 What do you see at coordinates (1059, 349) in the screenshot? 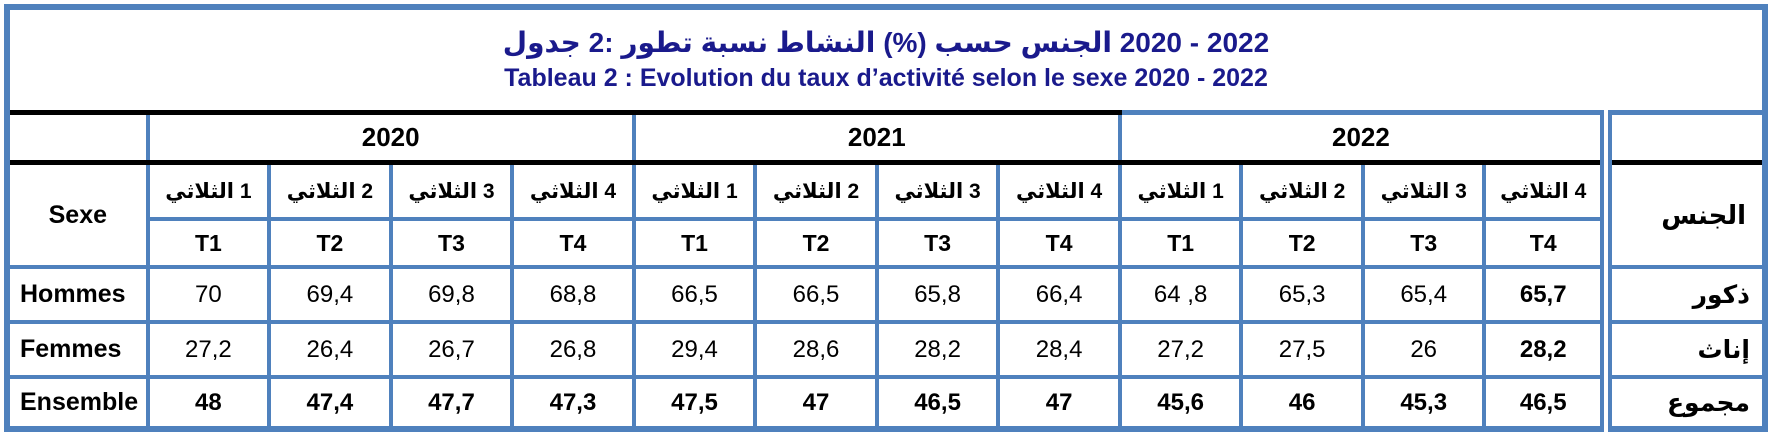
I see `data-cell: 28,4` at bounding box center [1059, 349].